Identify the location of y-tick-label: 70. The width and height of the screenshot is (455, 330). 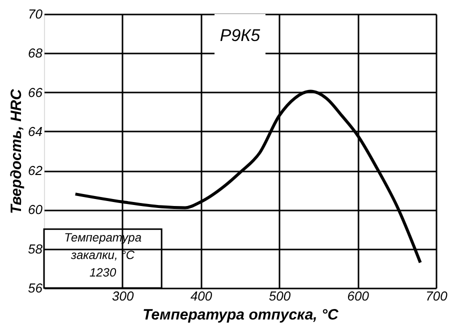
(36, 14).